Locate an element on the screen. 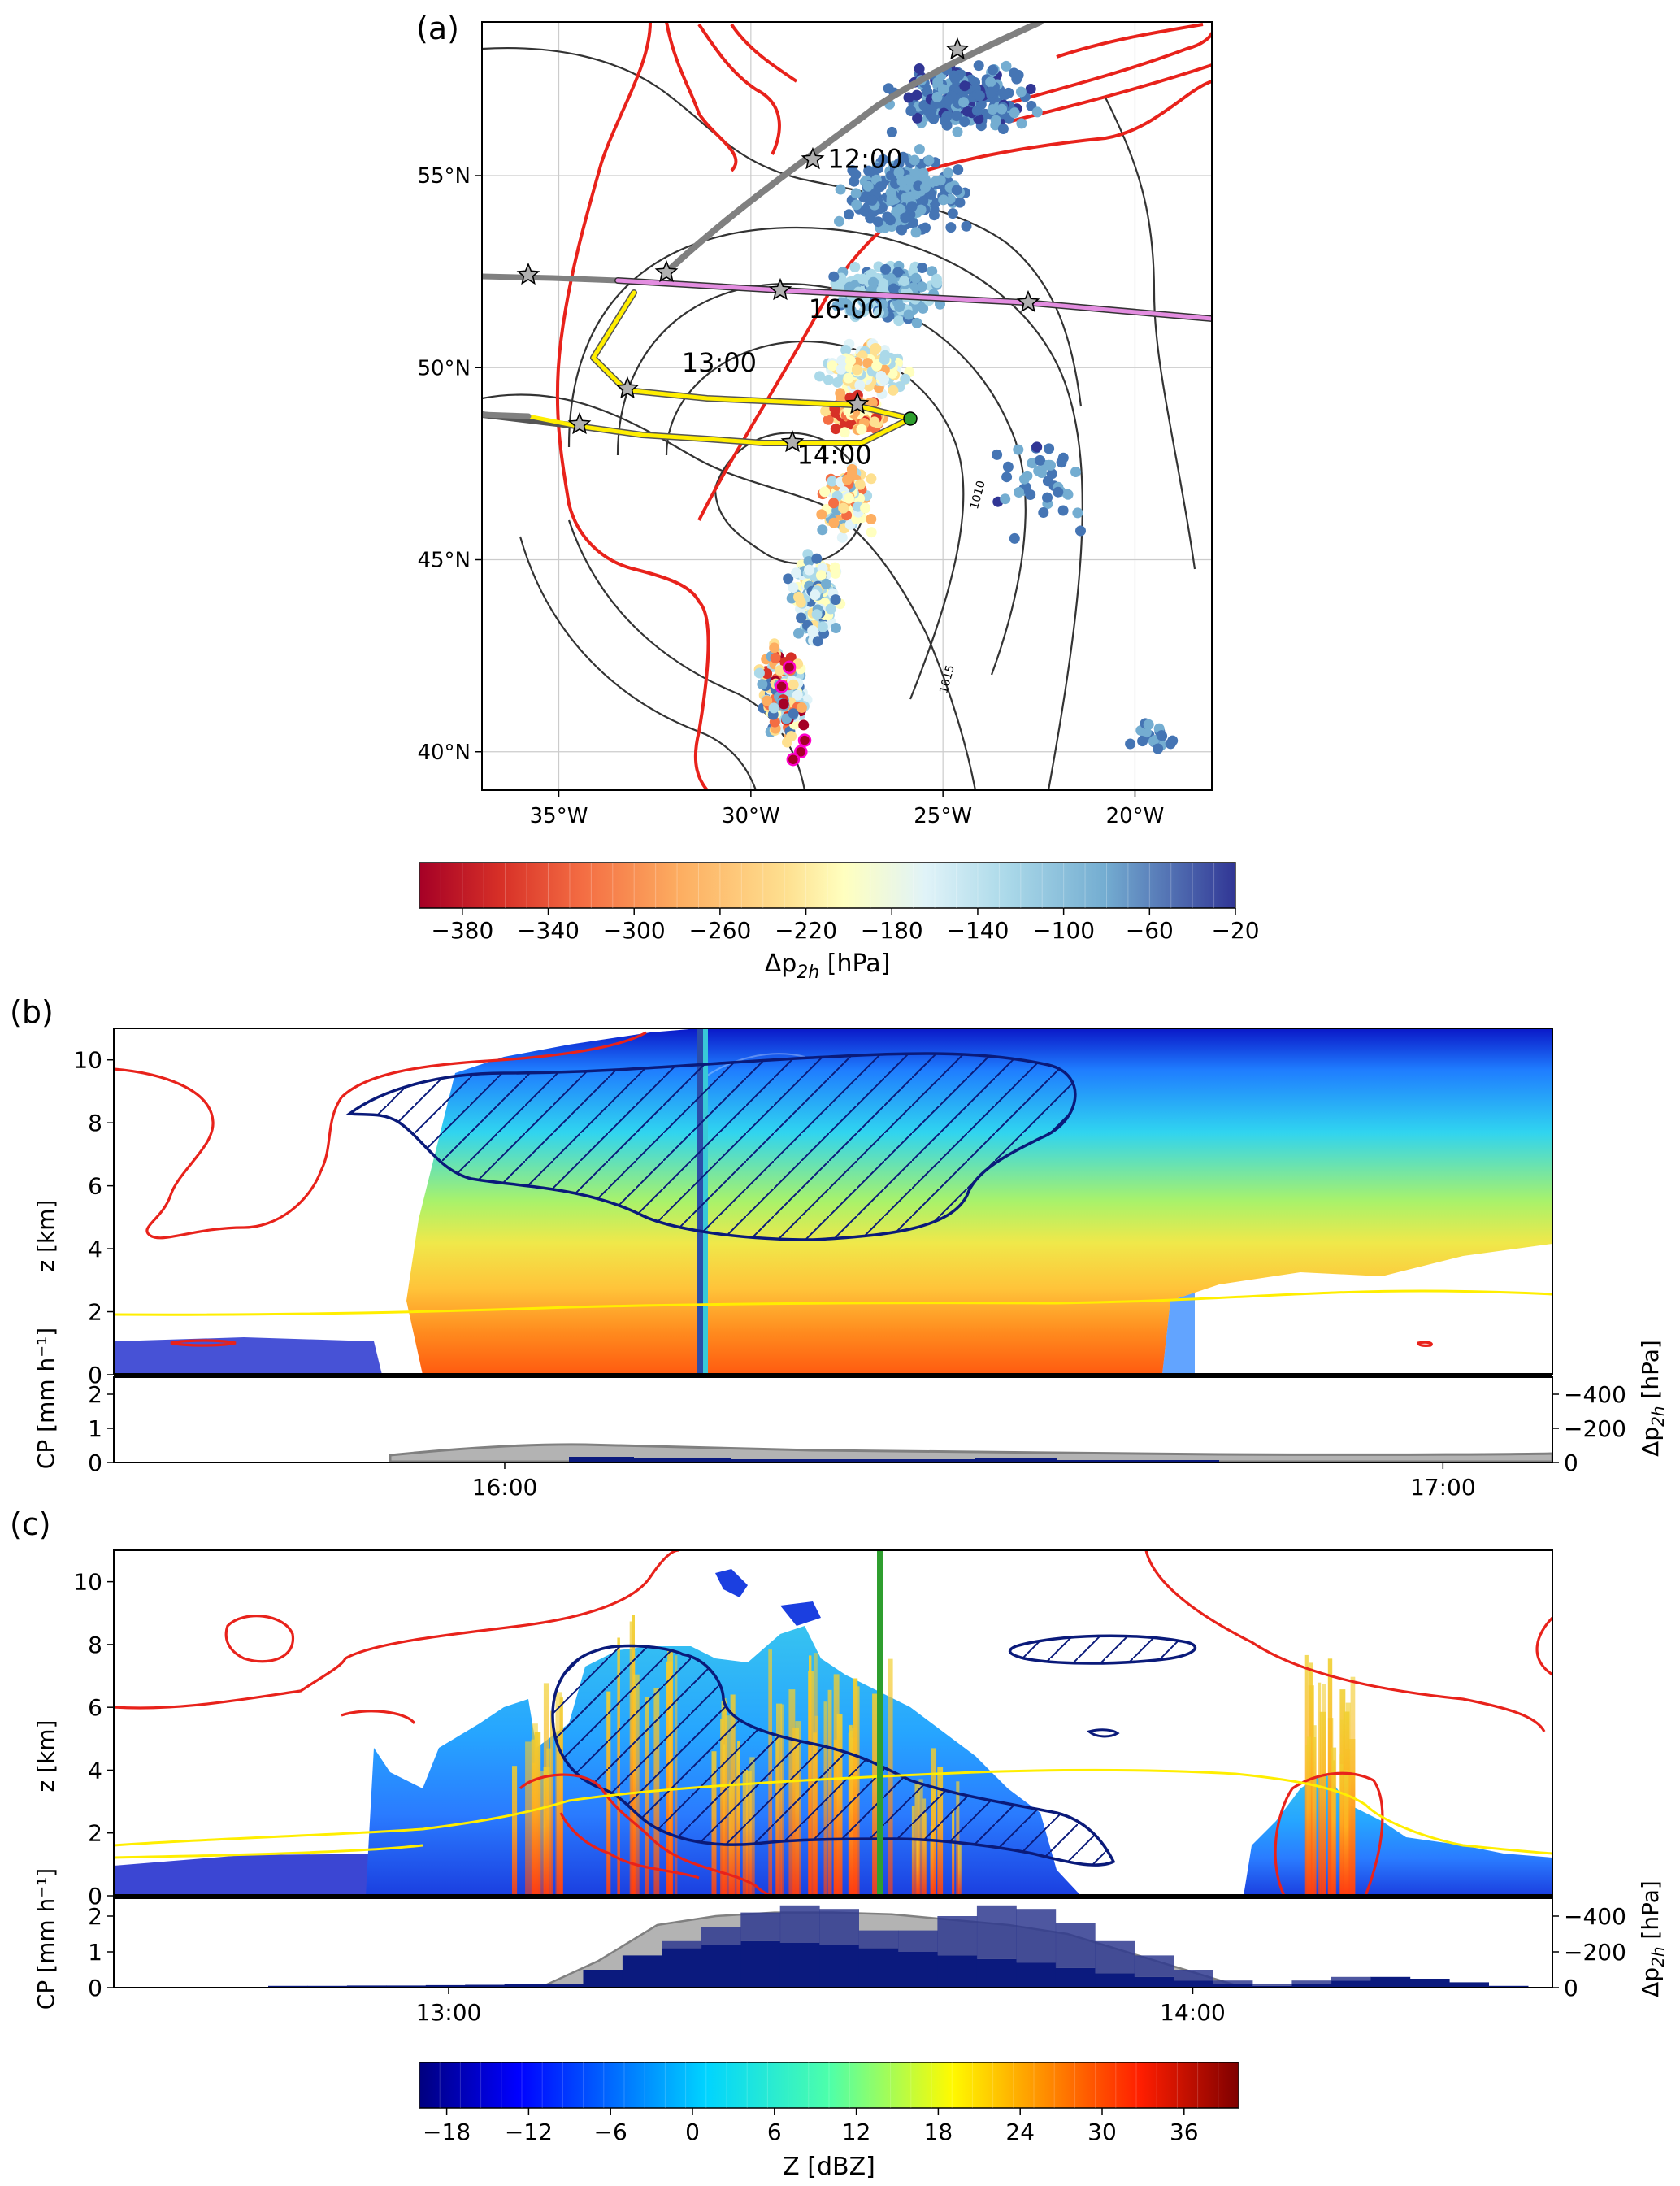  colorbar-tick-label: −220 is located at coordinates (806, 930).